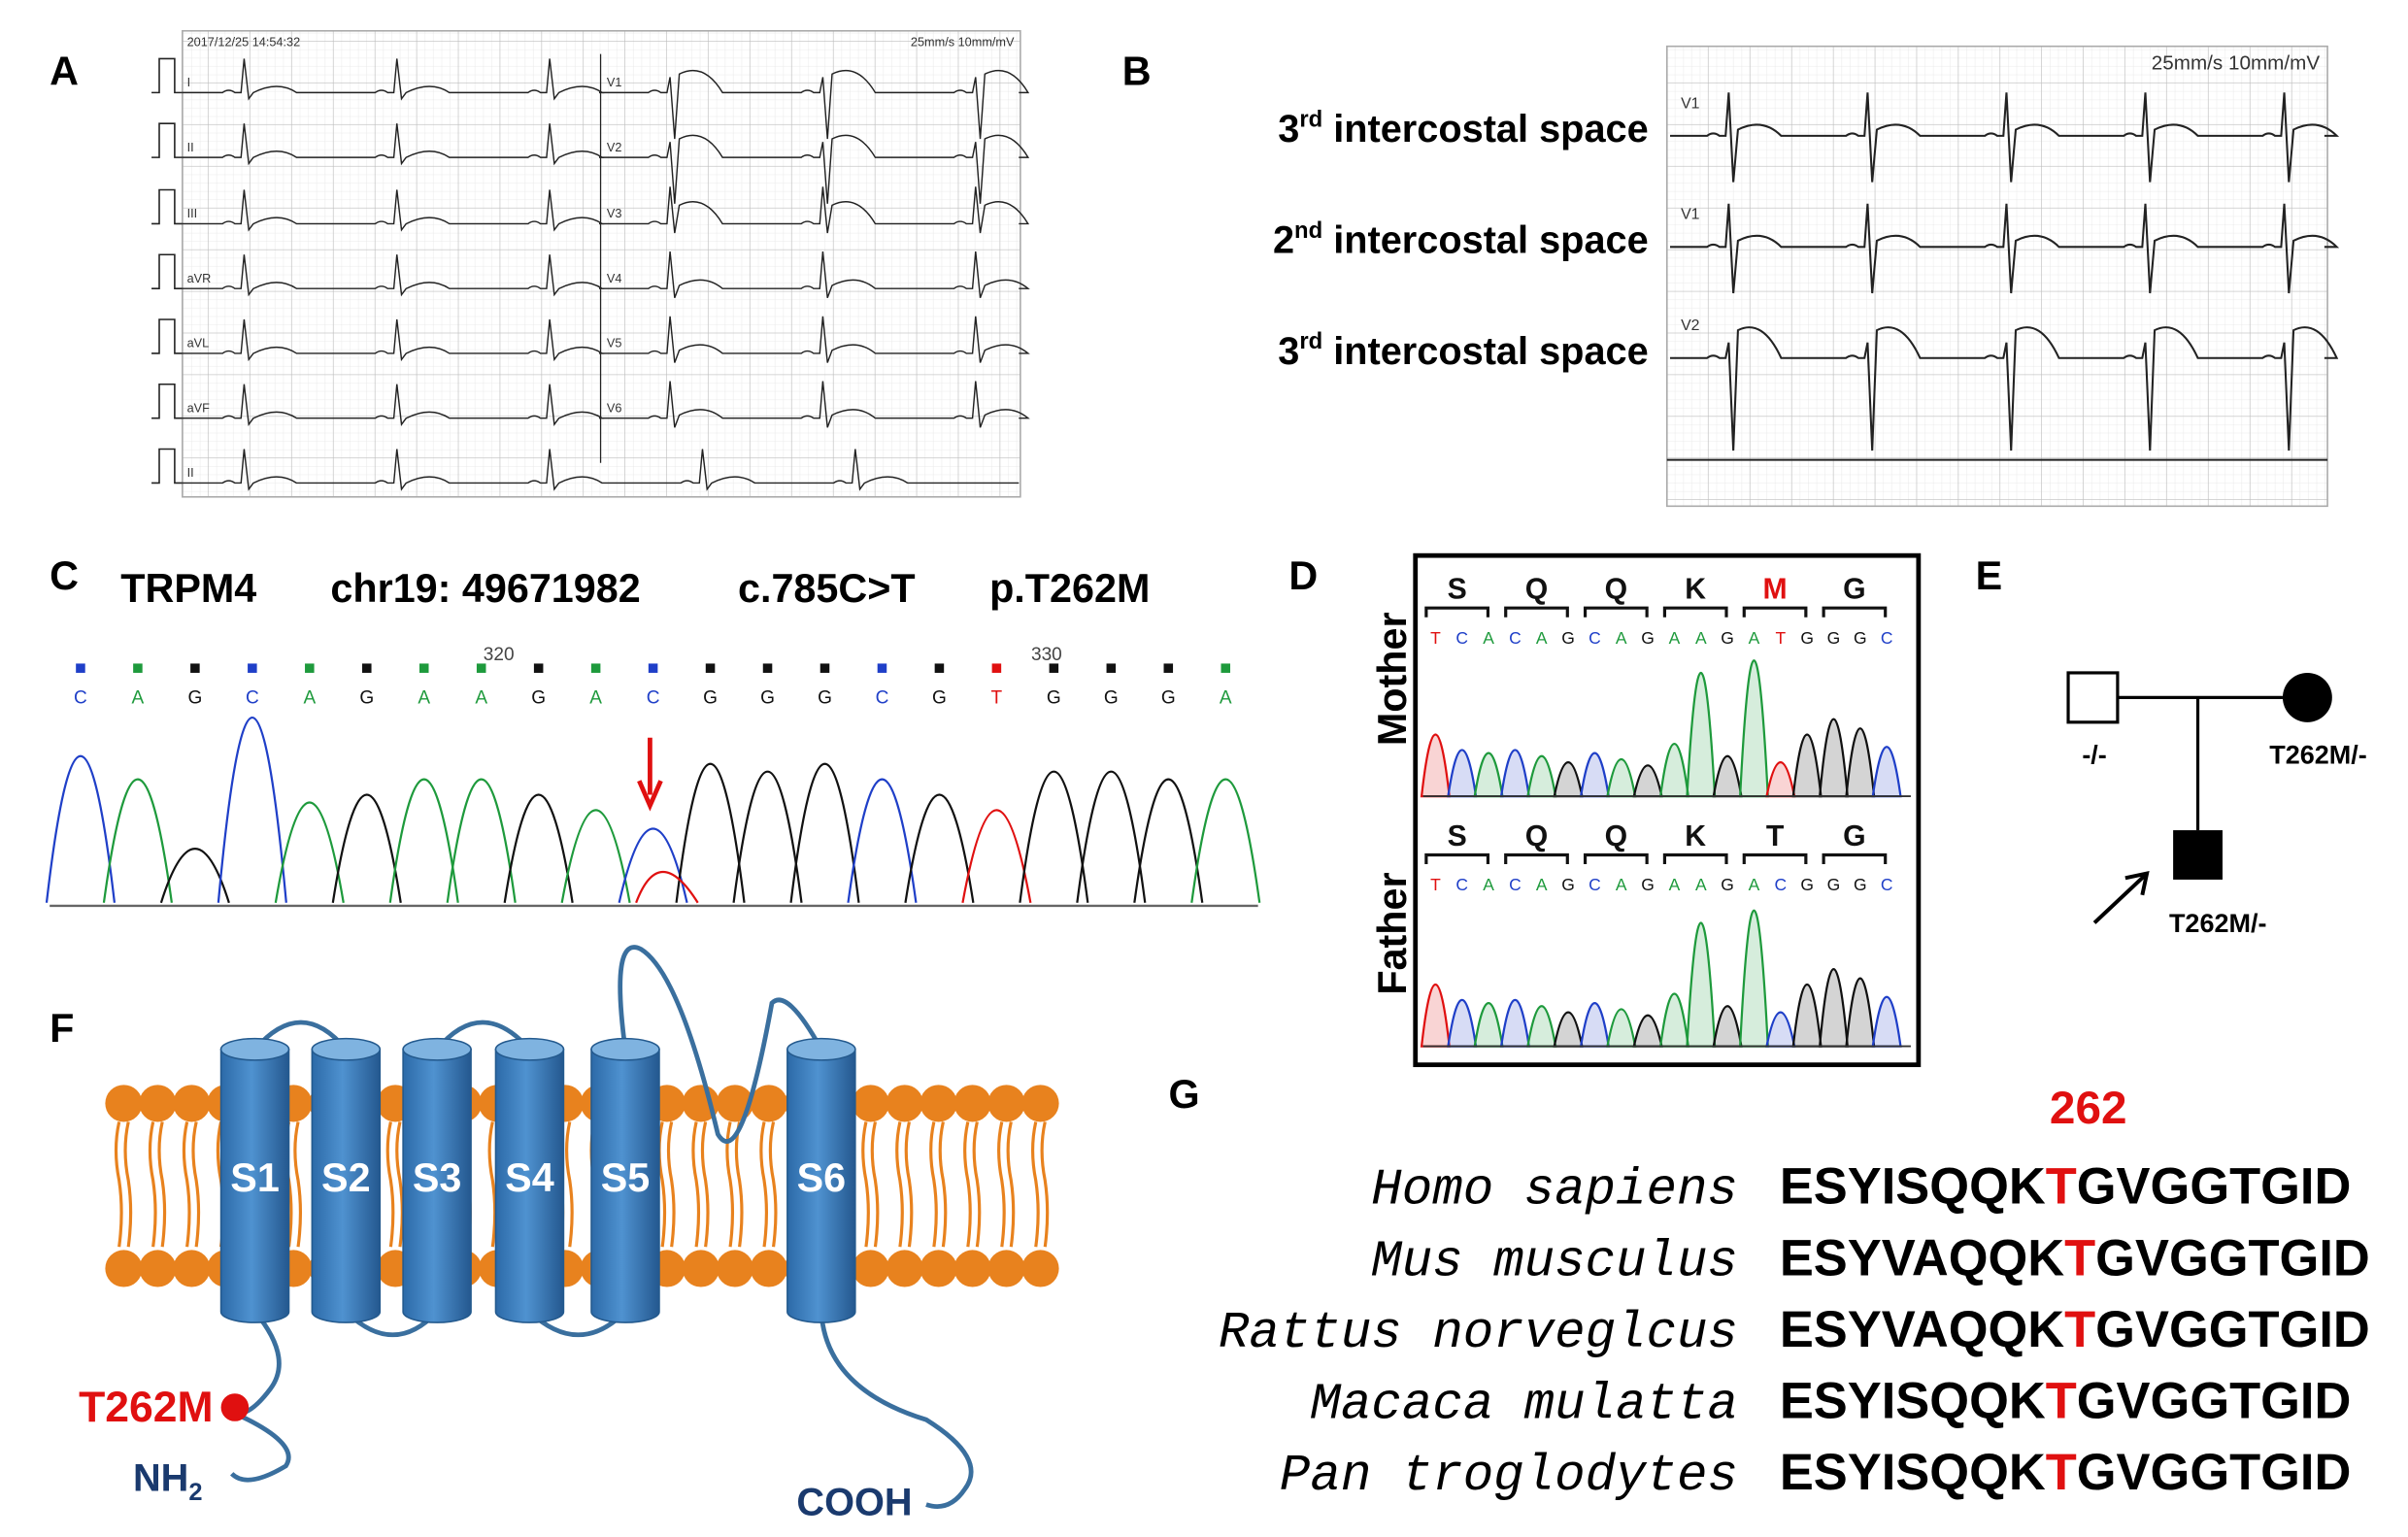 Image resolution: width=2408 pixels, height=1537 pixels. I want to click on red-arrow, so click(650, 774).